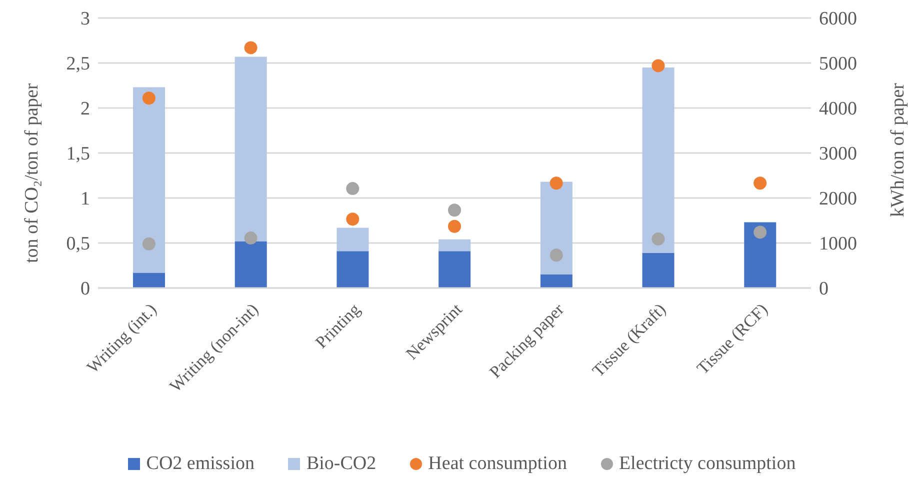 The width and height of the screenshot is (924, 497). What do you see at coordinates (32, 172) in the screenshot?
I see `y-axis-title: ton of CO₂/ton of paper` at bounding box center [32, 172].